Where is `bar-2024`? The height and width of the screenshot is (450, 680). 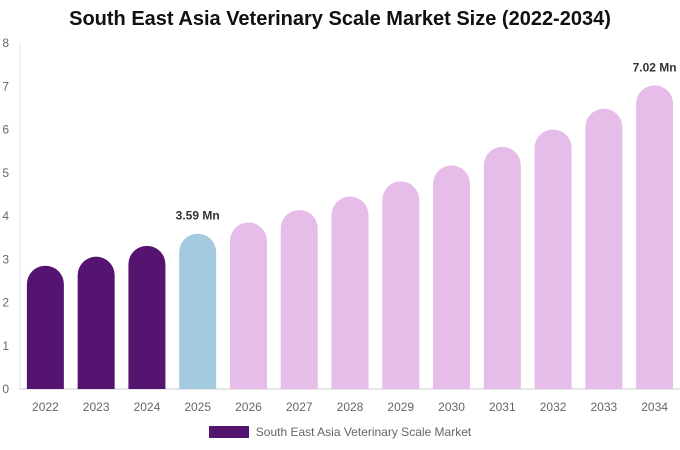
bar-2024 is located at coordinates (147, 317).